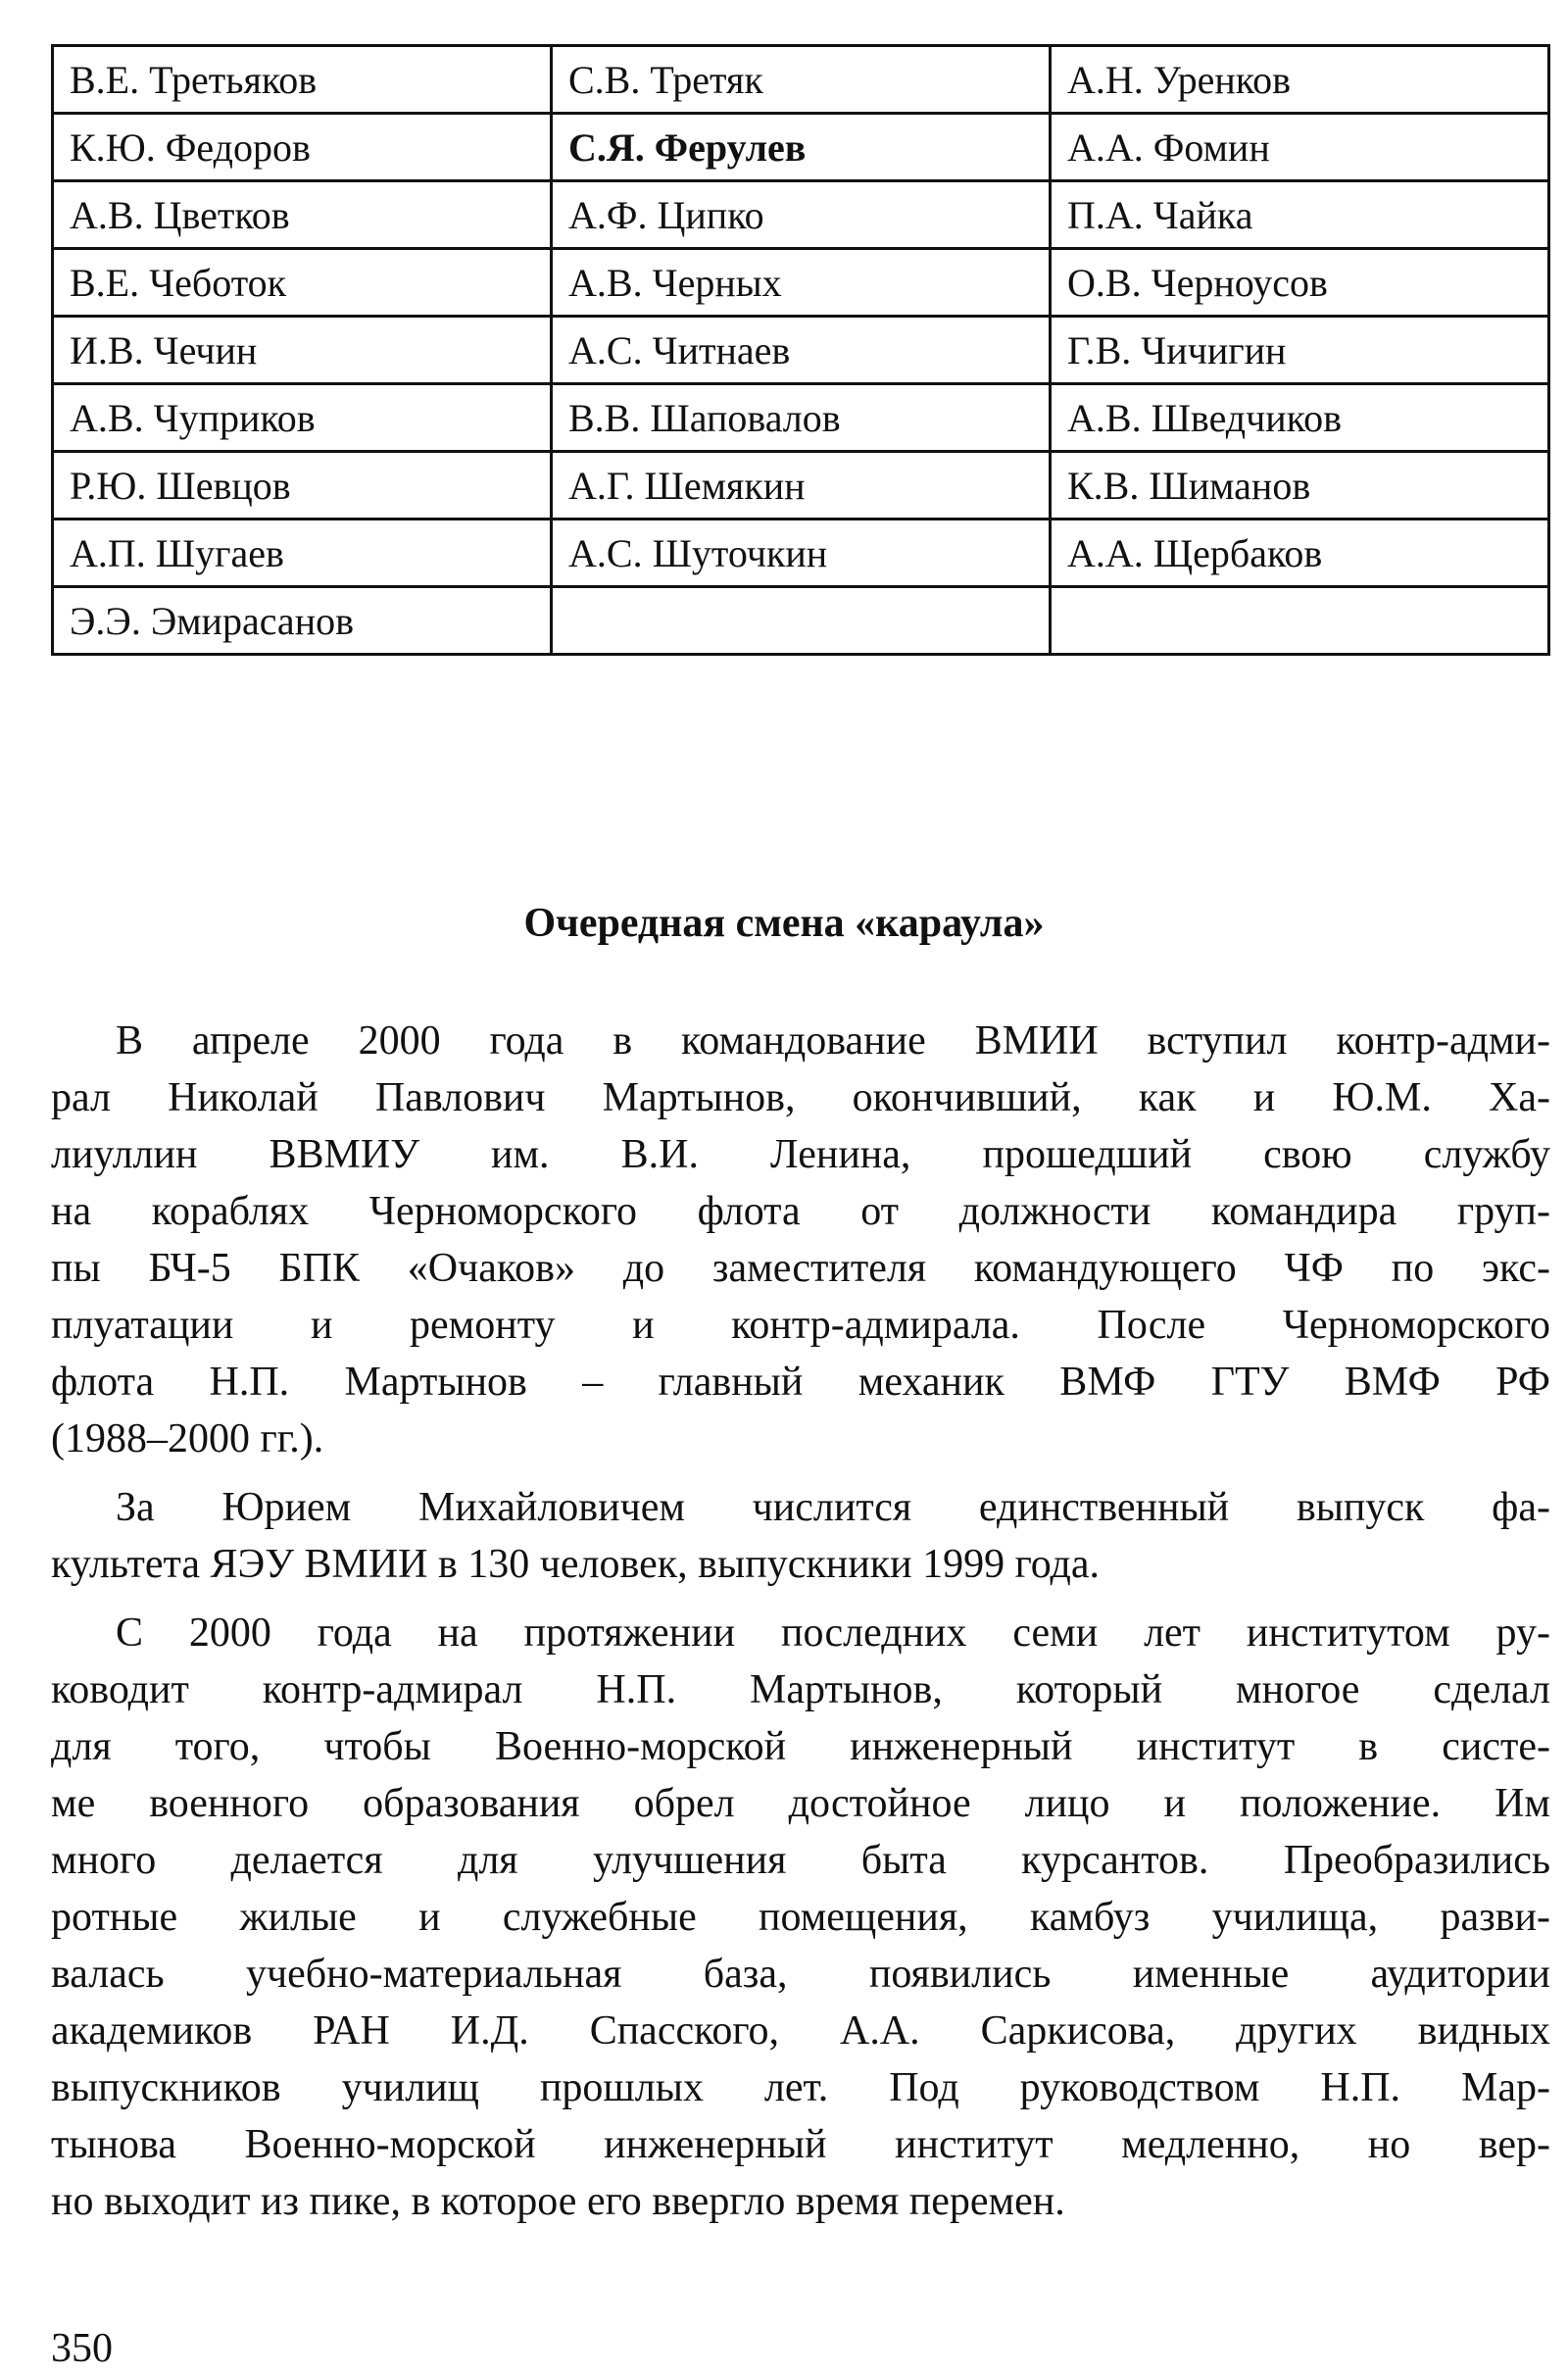 The width and height of the screenshot is (1568, 2377). Describe the element at coordinates (1299, 417) in the screenshot. I see `table-cell: А.В. Шведчиков` at that location.